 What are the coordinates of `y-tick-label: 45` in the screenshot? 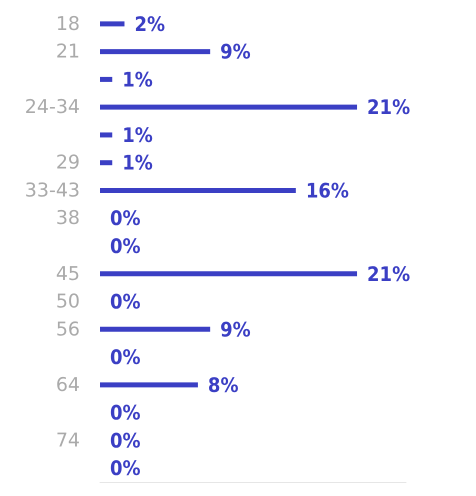 It's located at (68, 273).